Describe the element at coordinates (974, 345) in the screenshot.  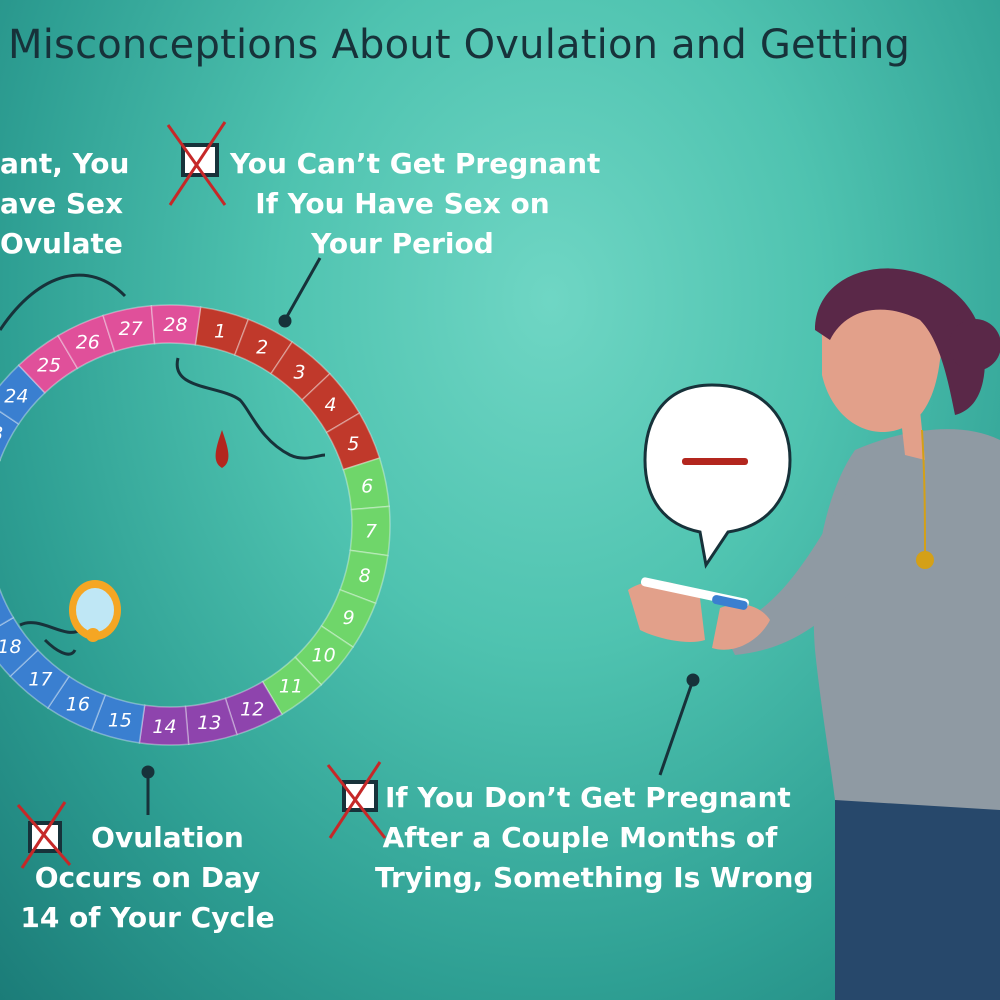
I see `hair-bun` at that location.